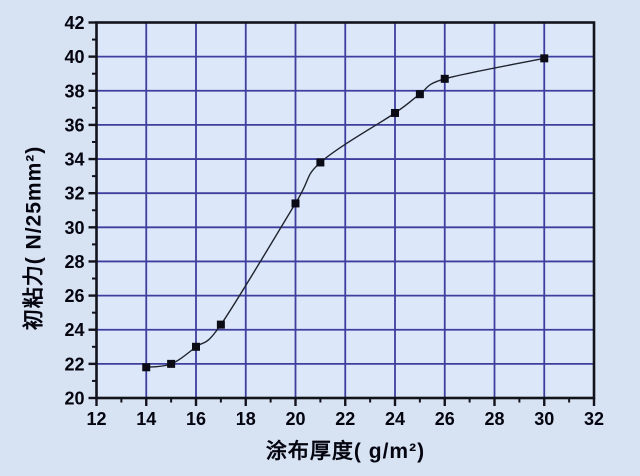 This screenshot has height=476, width=640. I want to click on x-tick-label: 20, so click(295, 419).